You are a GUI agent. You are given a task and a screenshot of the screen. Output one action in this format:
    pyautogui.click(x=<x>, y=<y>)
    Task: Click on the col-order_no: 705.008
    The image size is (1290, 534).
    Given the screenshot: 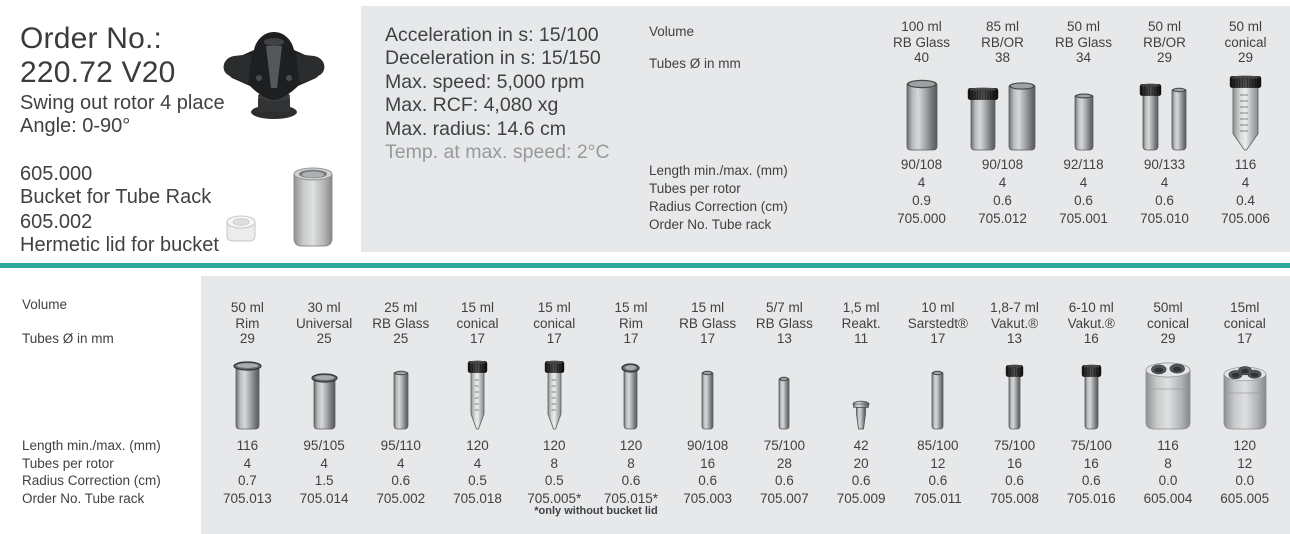 What is the action you would take?
    pyautogui.click(x=1014, y=498)
    